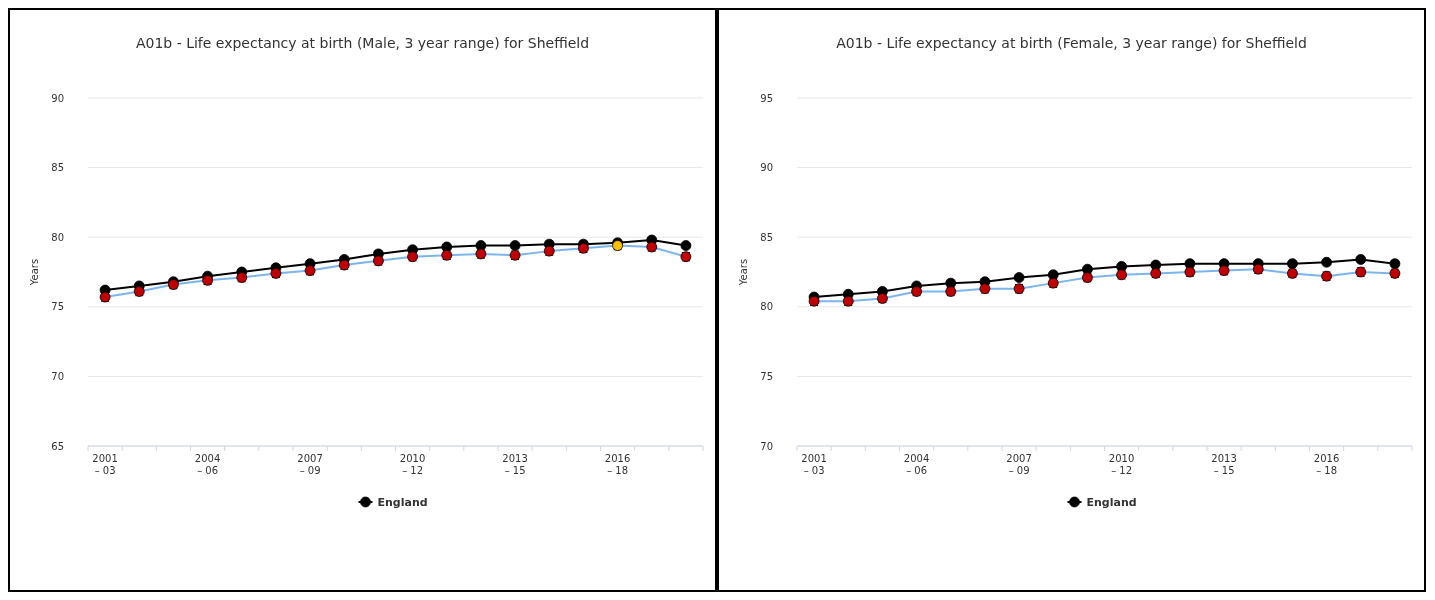 This screenshot has height=600, width=1435. What do you see at coordinates (766, 98) in the screenshot?
I see `y-tick-label: 95` at bounding box center [766, 98].